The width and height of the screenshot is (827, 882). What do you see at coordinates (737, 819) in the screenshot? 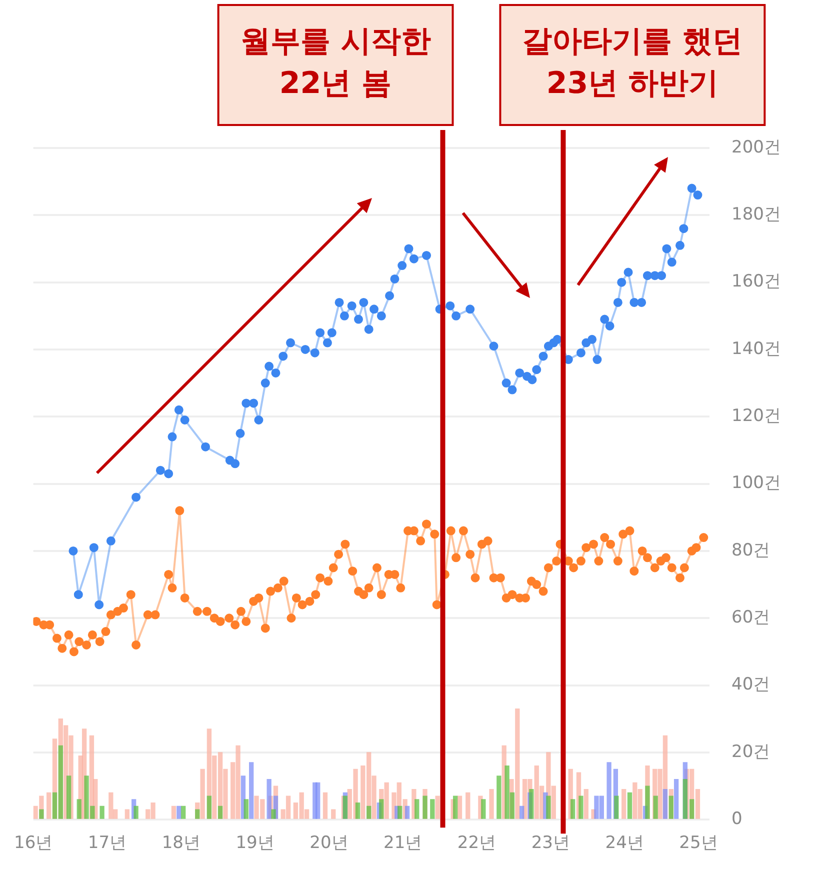
I see `y-tick-label: 0` at bounding box center [737, 819].